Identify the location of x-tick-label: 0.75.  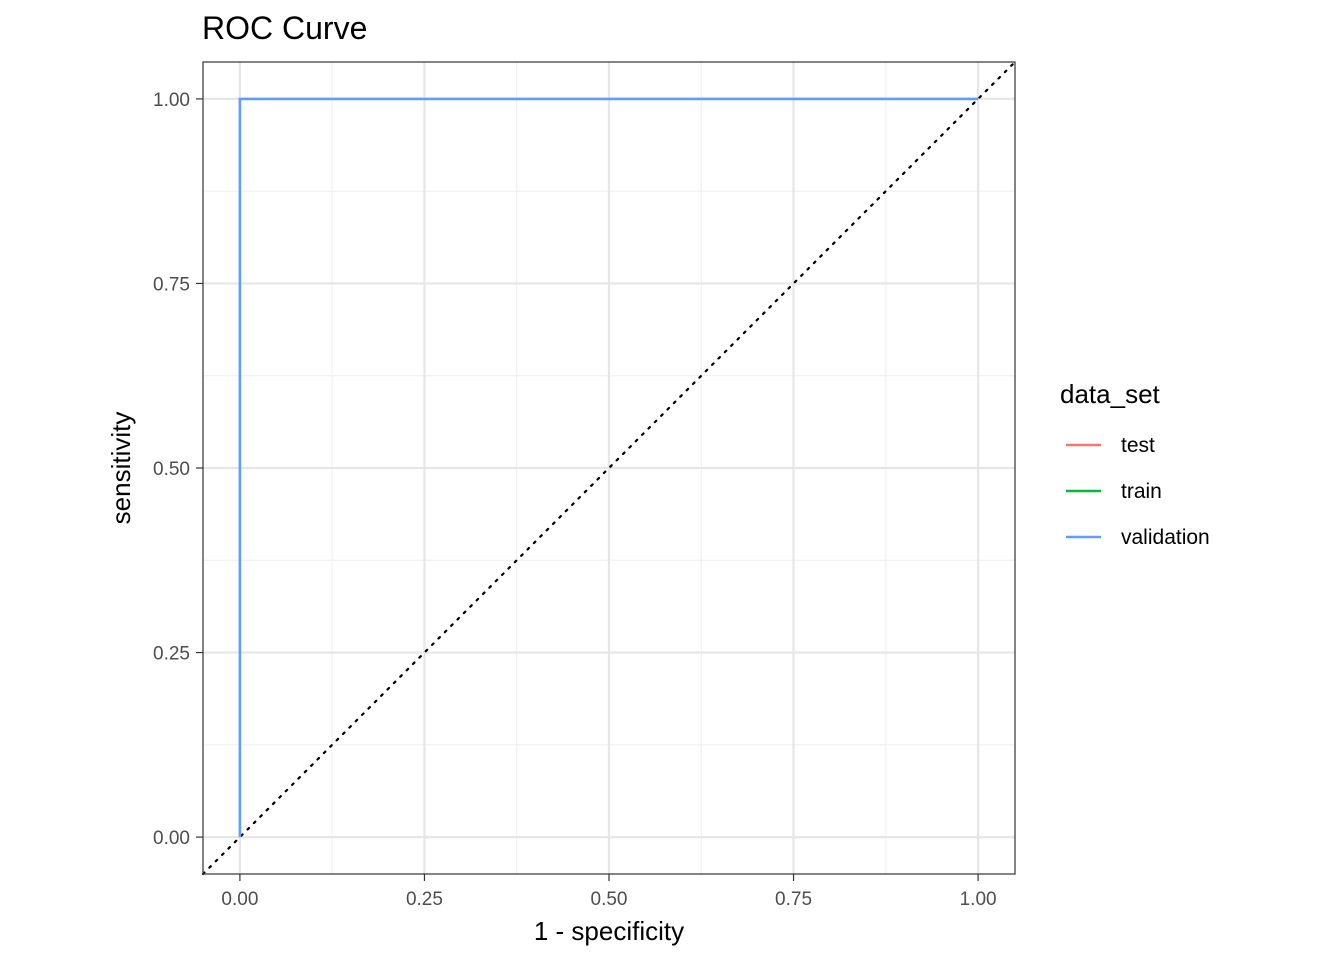
(793, 899).